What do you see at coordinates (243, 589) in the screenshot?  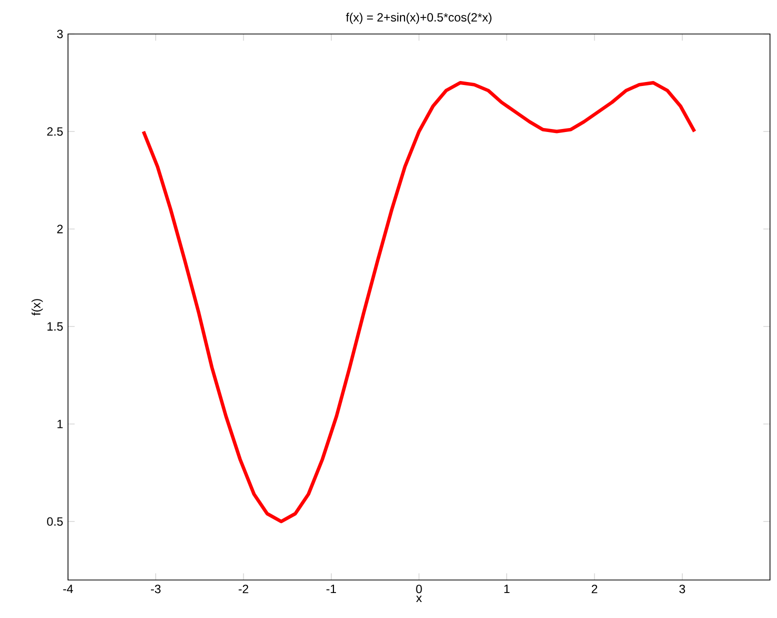 I see `x-tick-label: -2` at bounding box center [243, 589].